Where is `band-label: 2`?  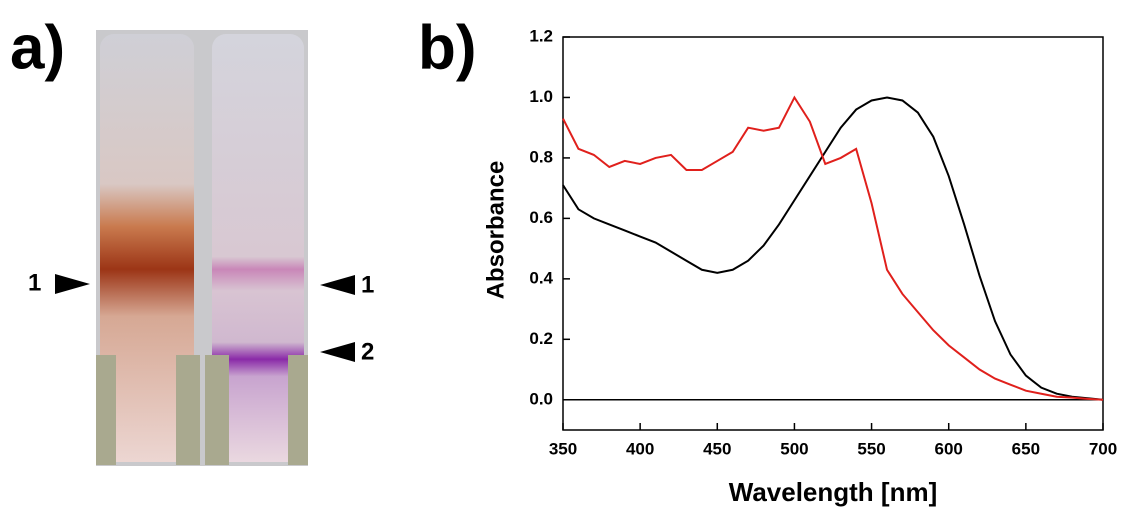 band-label: 2 is located at coordinates (367, 351).